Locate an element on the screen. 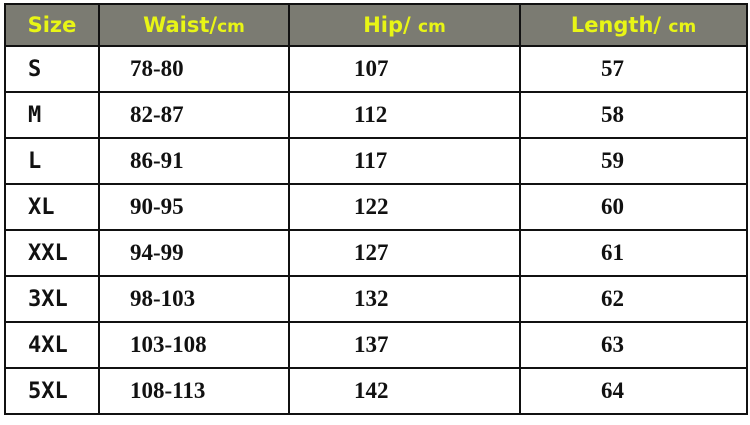  cell-hip: 132 is located at coordinates (404, 299).